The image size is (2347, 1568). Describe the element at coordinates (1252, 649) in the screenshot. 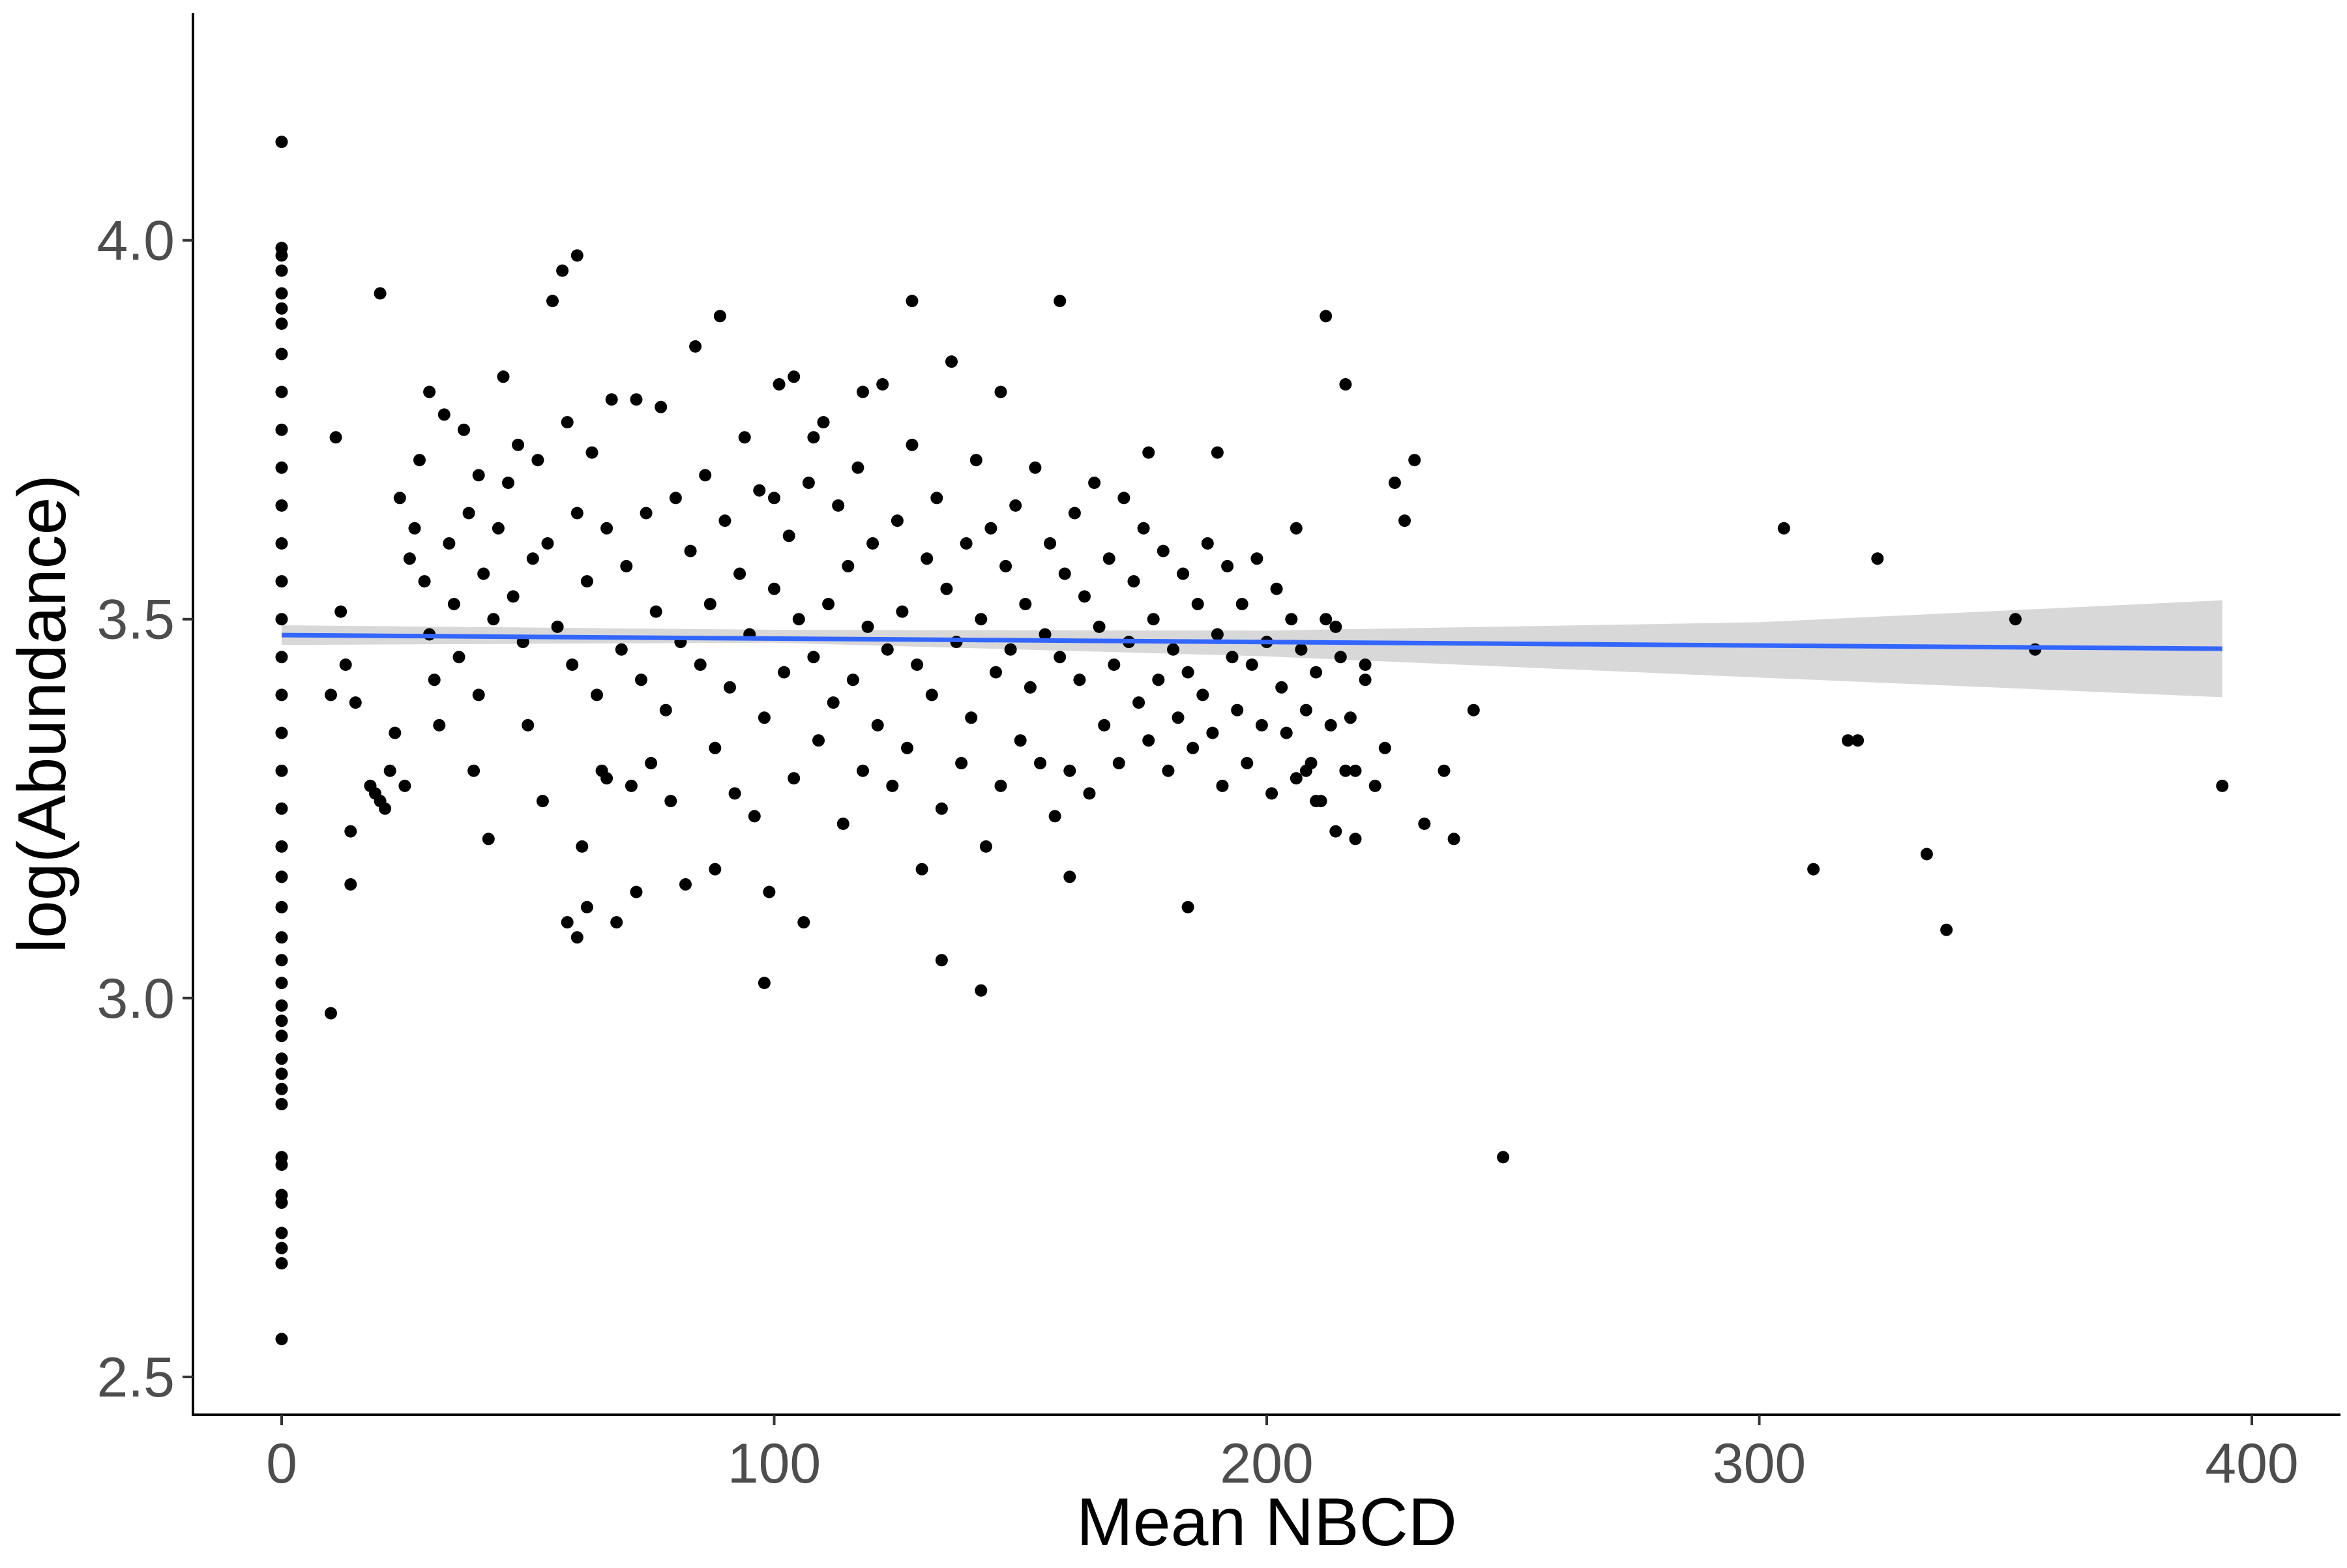

I see `confidence-ribbon` at that location.